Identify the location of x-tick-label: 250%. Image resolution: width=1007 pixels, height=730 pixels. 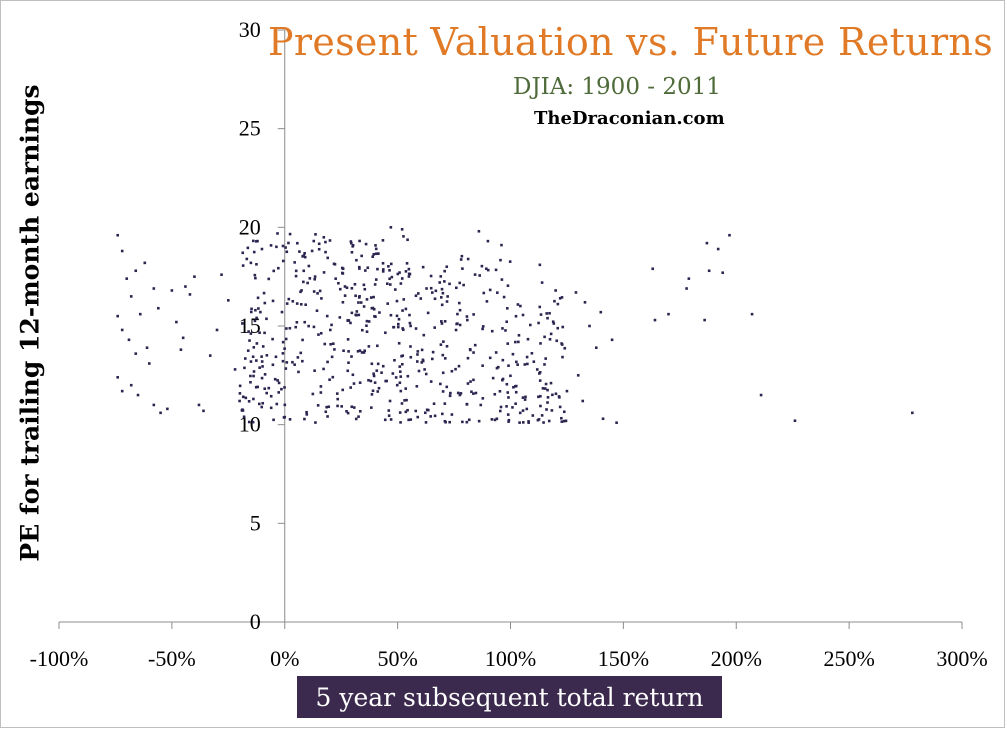
(848, 658).